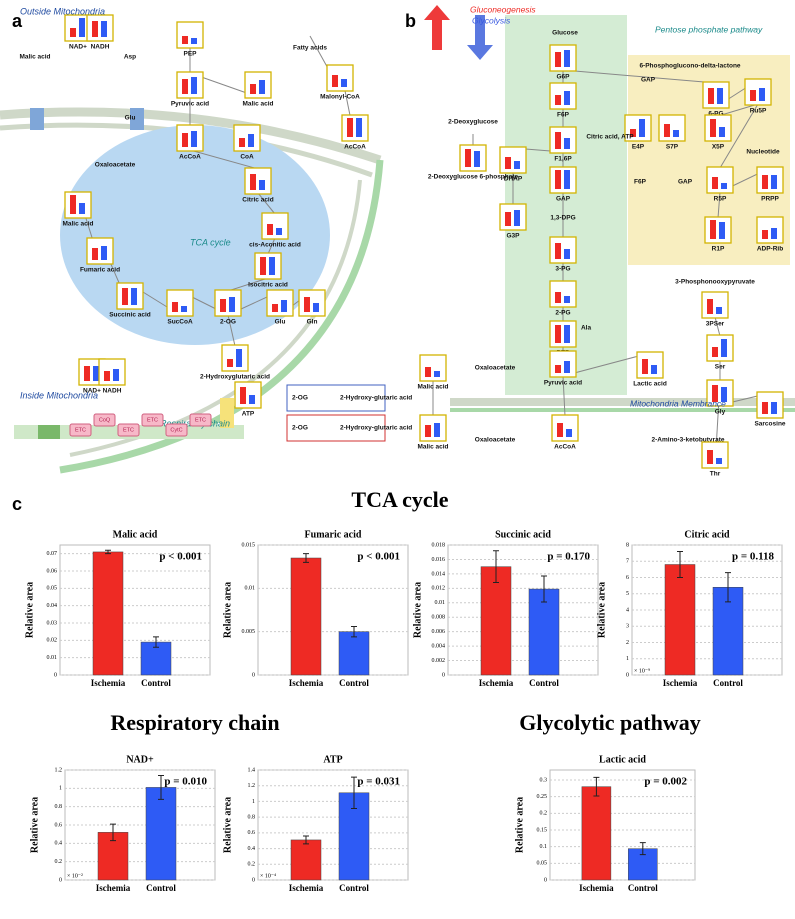 The height and width of the screenshot is (919, 795). Describe the element at coordinates (268, 876) in the screenshot. I see `axis-multiplier: × 10⁻⁴` at that location.